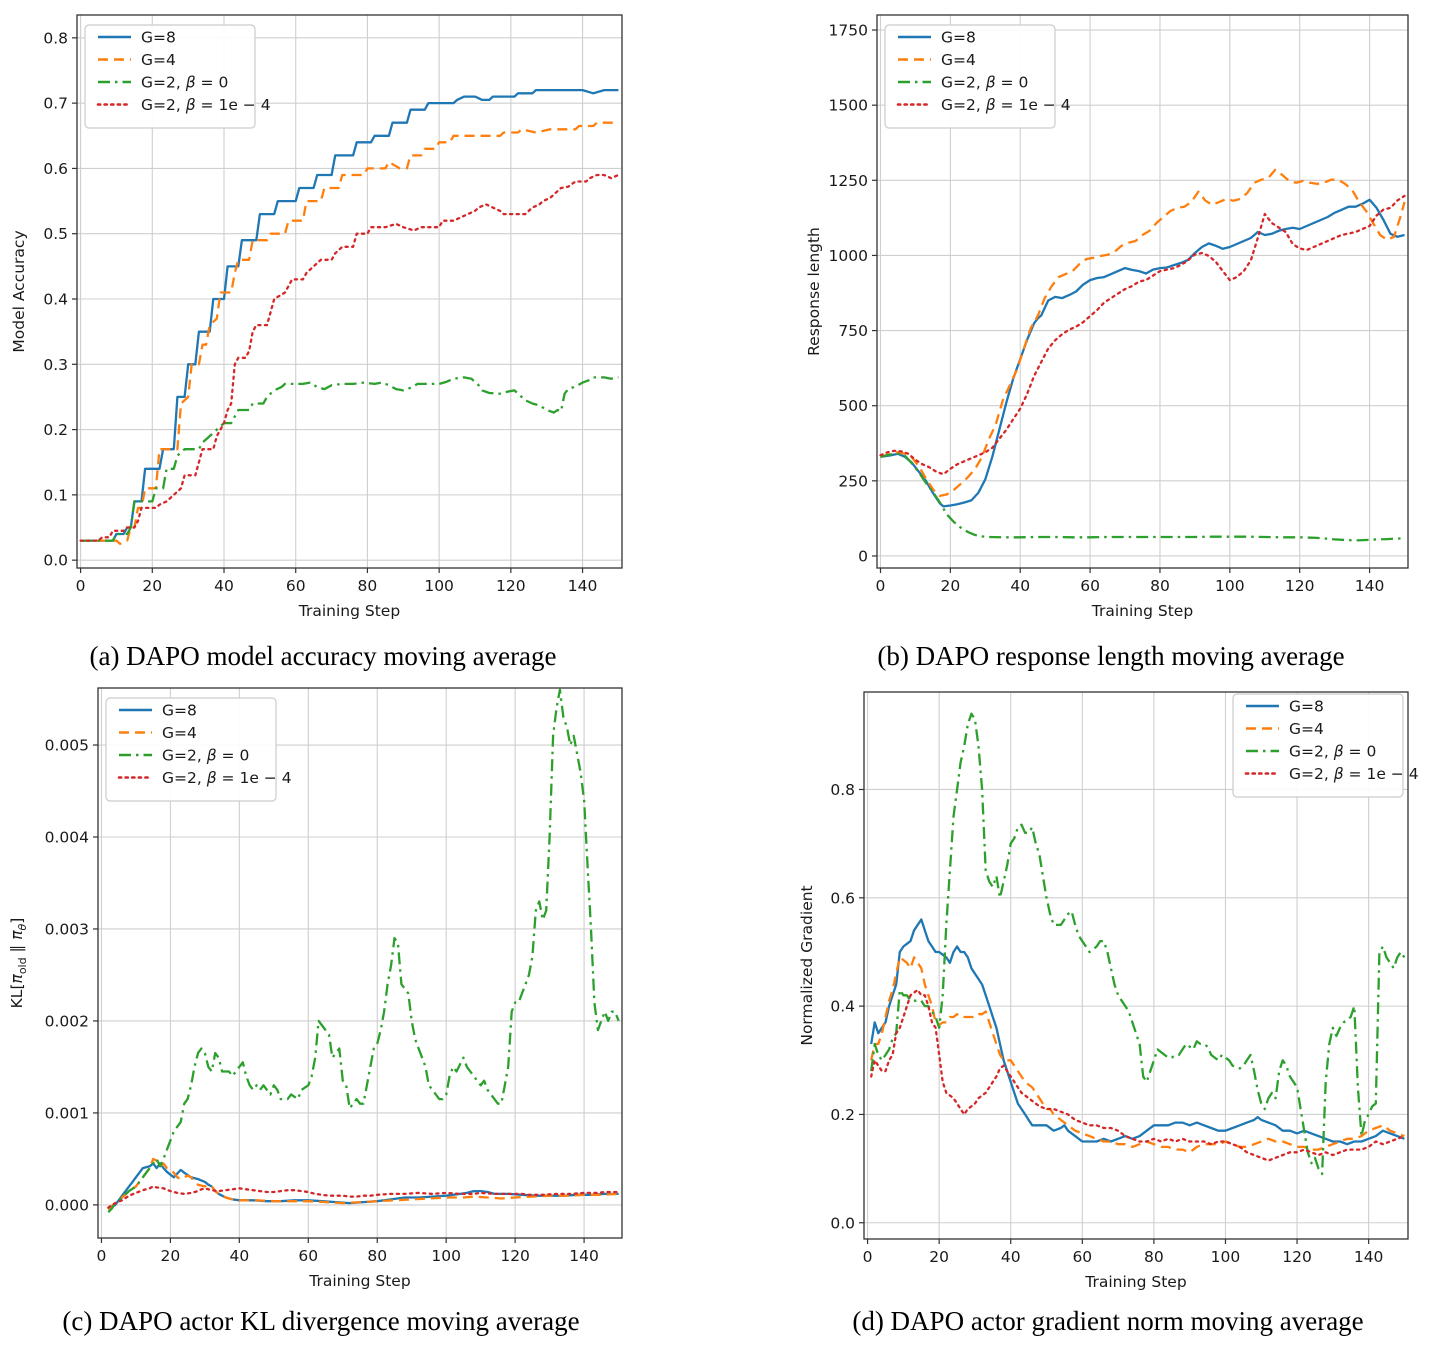 This screenshot has height=1355, width=1438. I want to click on y-axis-label: Normalized Gradient, so click(807, 965).